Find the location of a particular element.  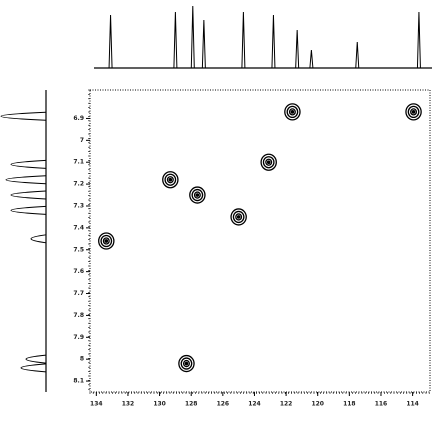

y-tick-label: 7.3 is located at coordinates (78, 205).